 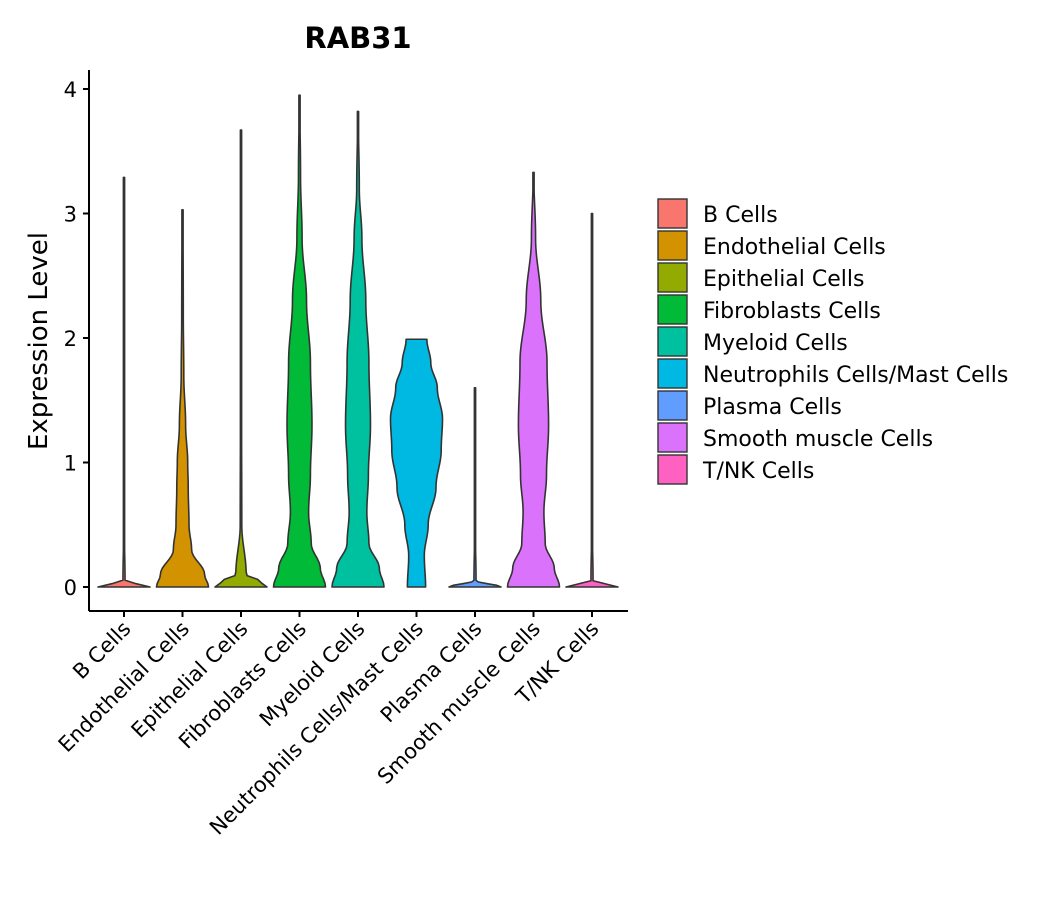 What do you see at coordinates (794, 247) in the screenshot?
I see `legend-label-endothelial-cells: Endothelial Cells` at bounding box center [794, 247].